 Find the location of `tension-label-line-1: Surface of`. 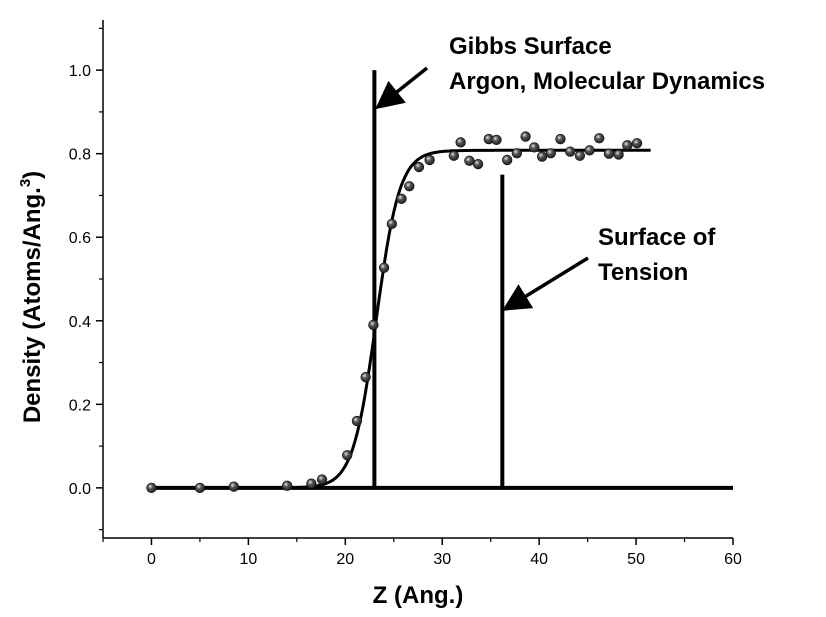

tension-label-line-1: Surface of is located at coordinates (657, 237).